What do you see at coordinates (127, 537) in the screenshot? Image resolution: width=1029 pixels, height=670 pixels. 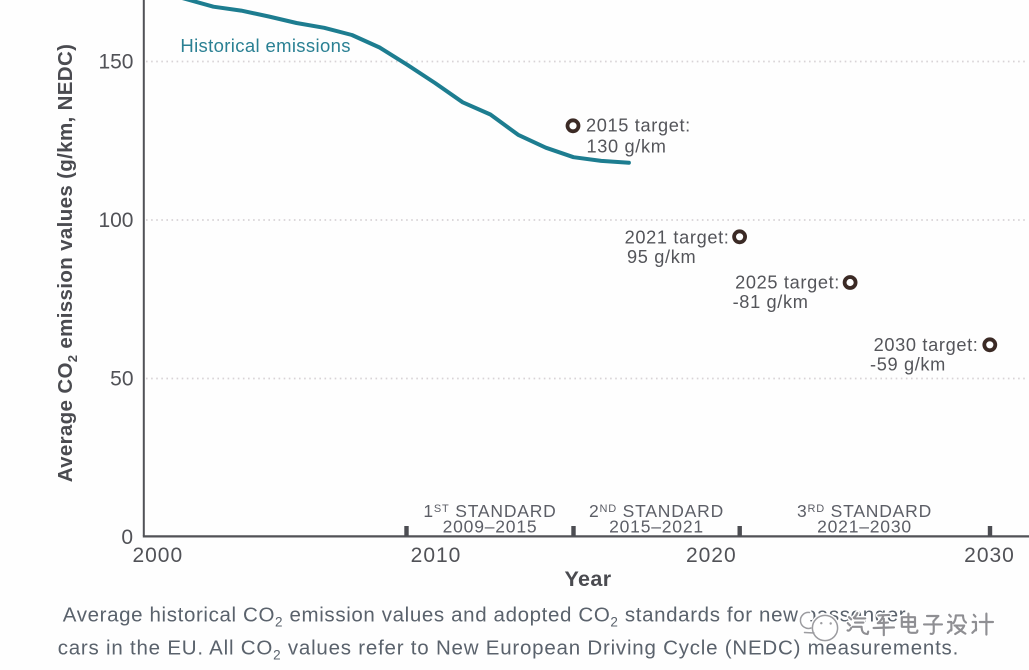 I see `svg-text: 0` at bounding box center [127, 537].